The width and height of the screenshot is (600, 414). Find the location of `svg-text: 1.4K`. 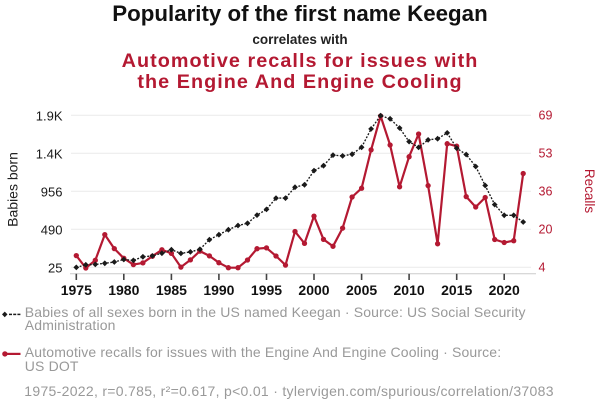

svg-text: 1.4K is located at coordinates (49, 153).